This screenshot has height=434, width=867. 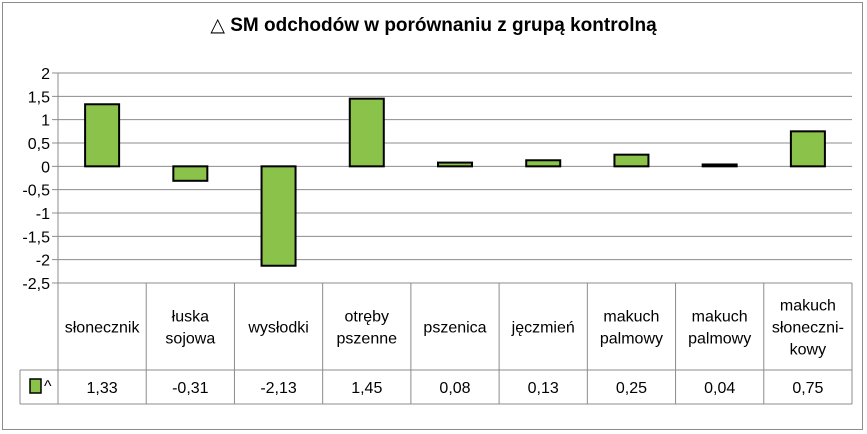 I want to click on data-table-value: 1,45, so click(x=366, y=388).